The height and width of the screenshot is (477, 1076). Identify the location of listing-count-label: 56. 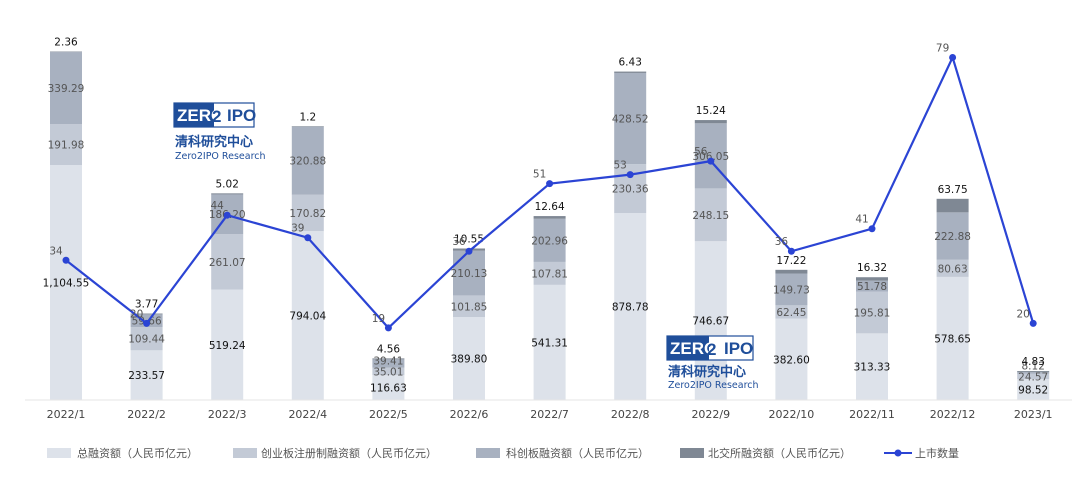
(701, 152).